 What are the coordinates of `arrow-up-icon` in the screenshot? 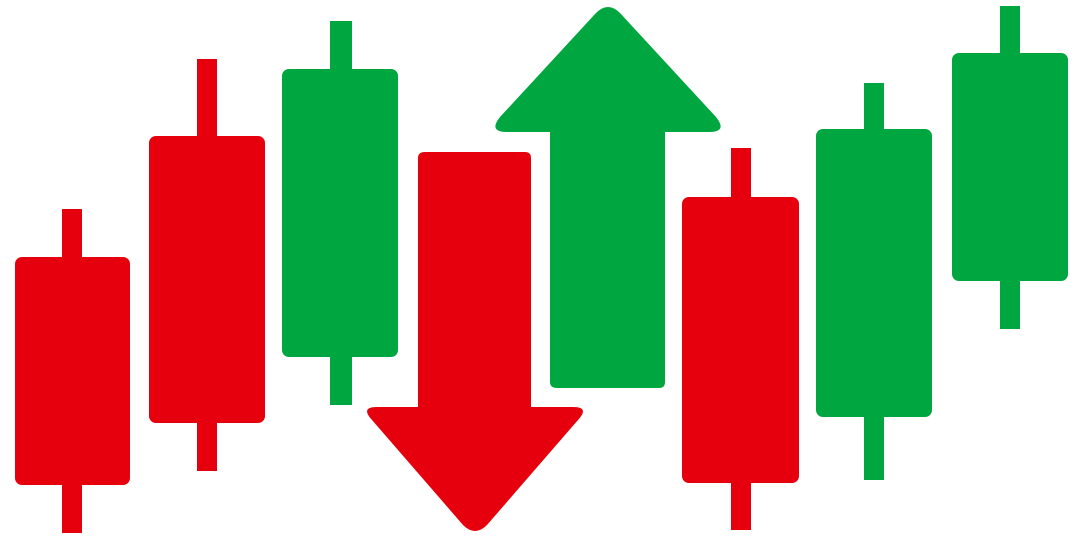 It's located at (608, 197).